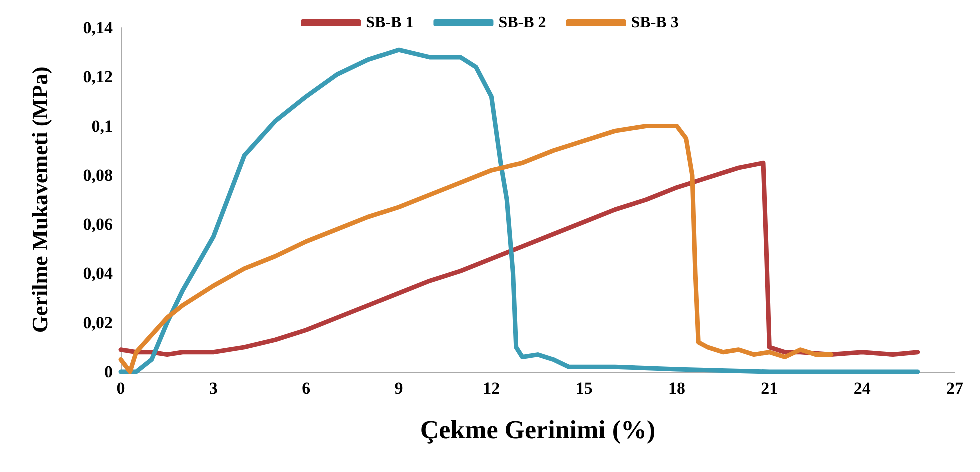 The width and height of the screenshot is (980, 472). What do you see at coordinates (102, 126) in the screenshot?
I see `y-tick-label: 0,1` at bounding box center [102, 126].